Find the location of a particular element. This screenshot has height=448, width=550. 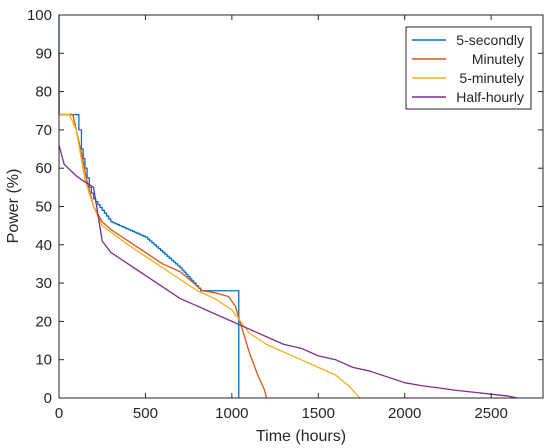

legend-label: Minutely is located at coordinates (498, 59).